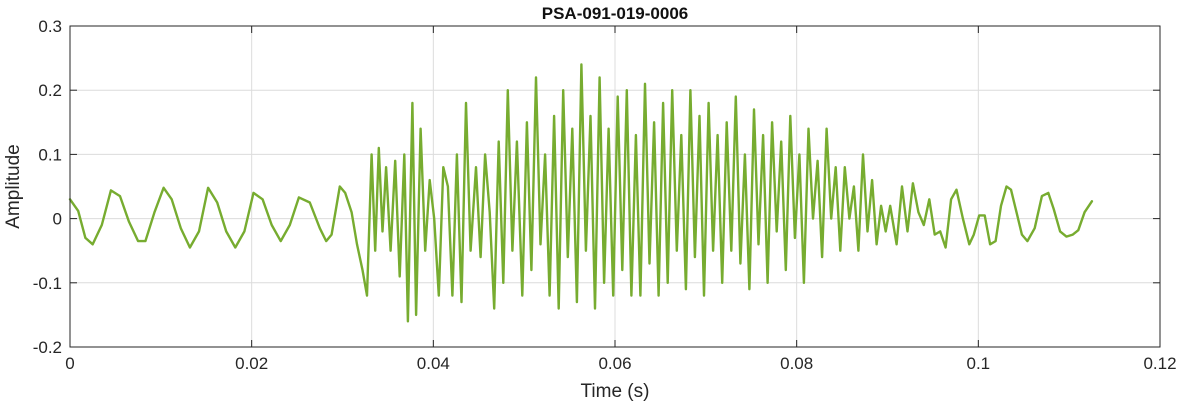  I want to click on x-tick-label: 0, so click(69, 363).